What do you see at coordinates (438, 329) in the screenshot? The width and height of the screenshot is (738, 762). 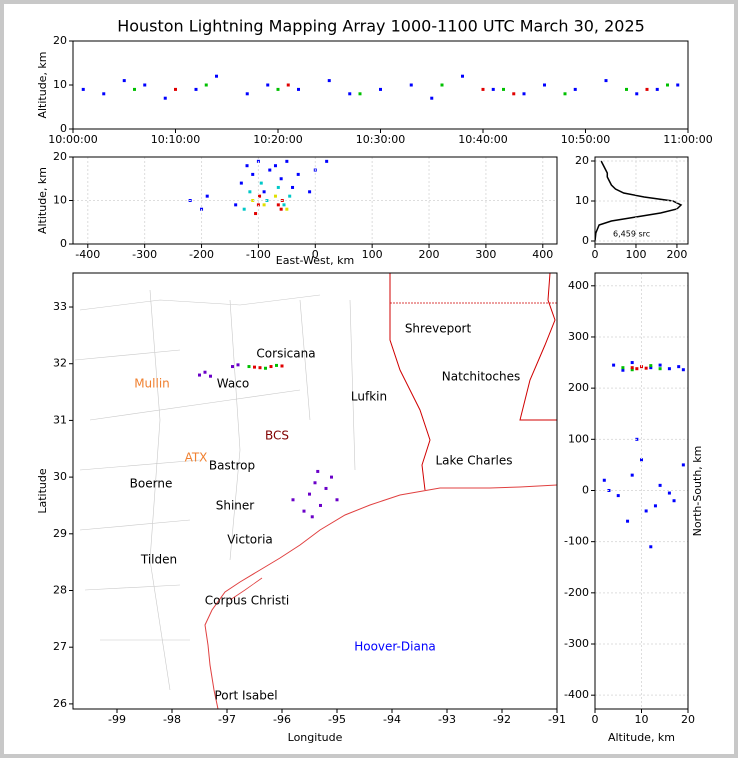 I see `city-label: Shreveport` at bounding box center [438, 329].